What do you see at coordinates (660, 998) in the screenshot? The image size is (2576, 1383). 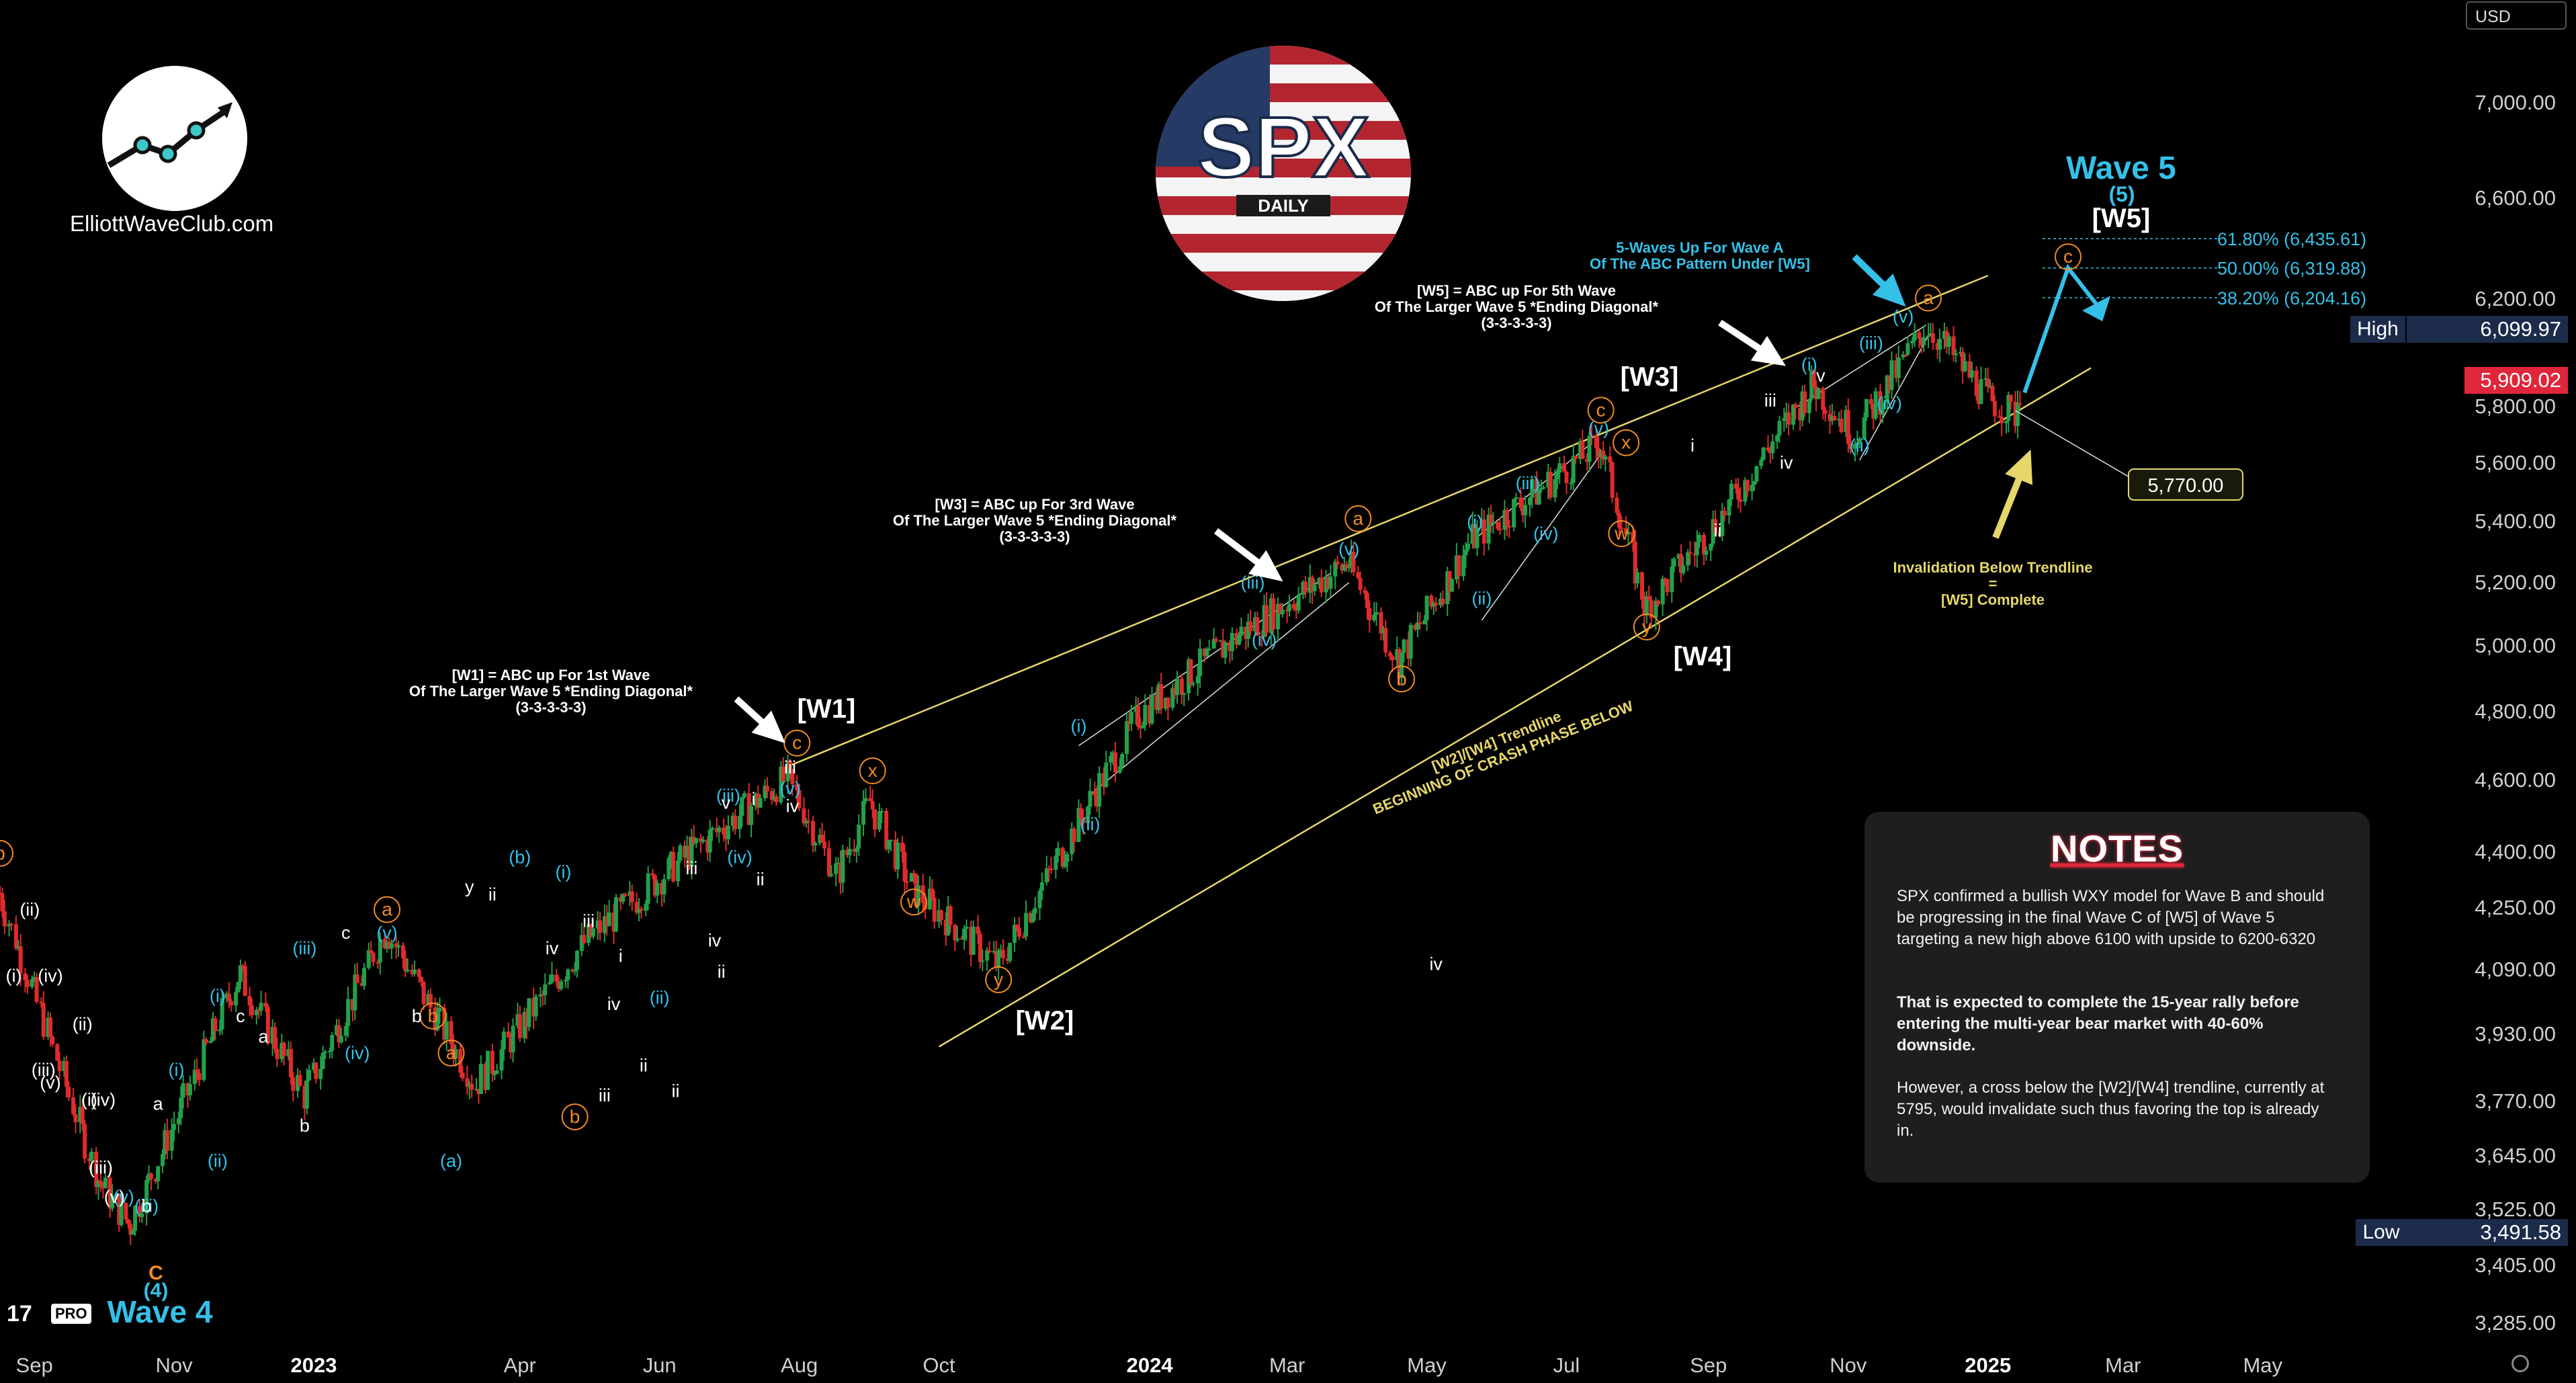 I see `wave-label: (ii)` at bounding box center [660, 998].